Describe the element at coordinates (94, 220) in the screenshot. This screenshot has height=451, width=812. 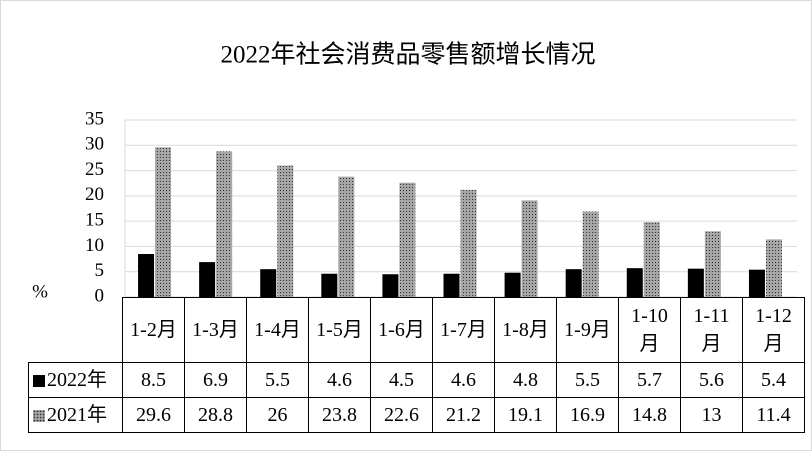
I see `y-tick-label: 15` at that location.